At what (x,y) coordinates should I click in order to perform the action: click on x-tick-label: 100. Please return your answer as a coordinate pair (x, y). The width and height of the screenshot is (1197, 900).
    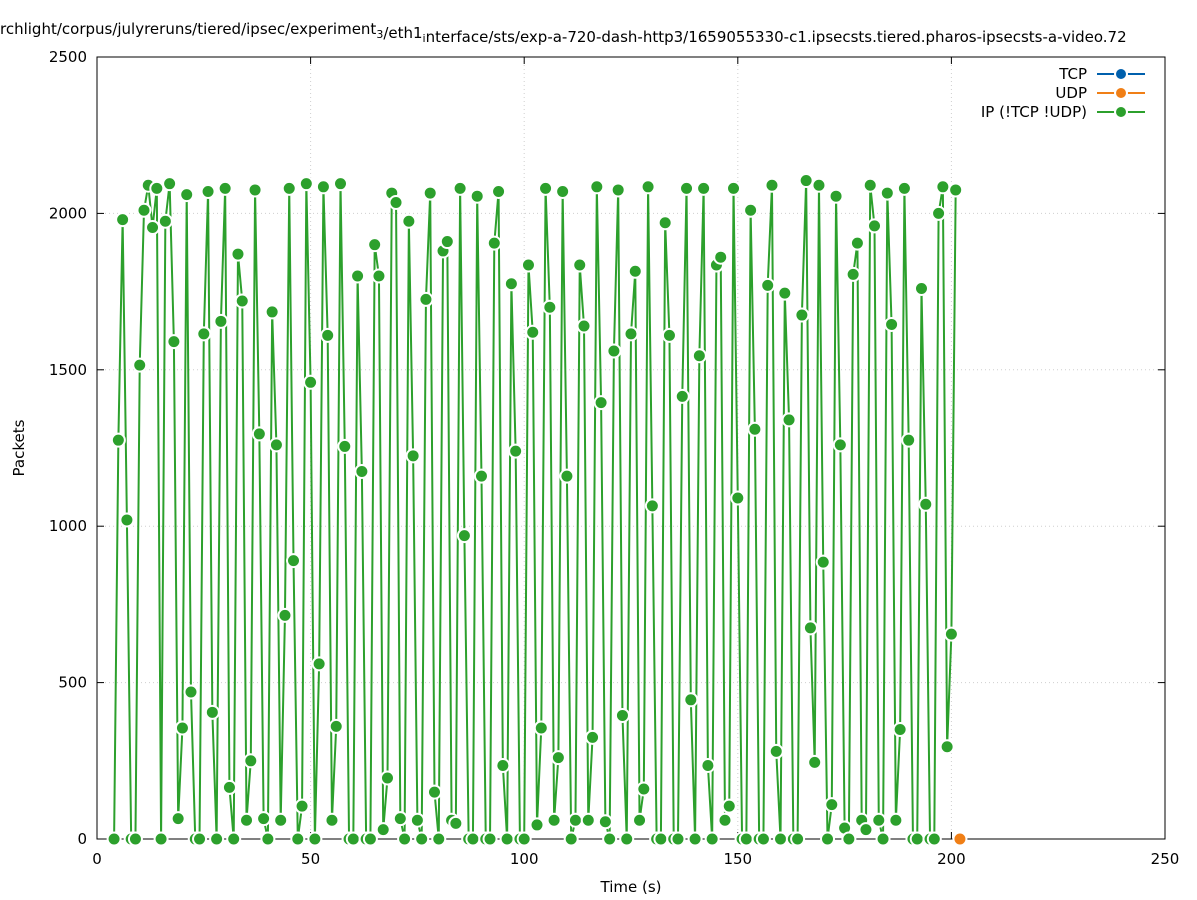
    Looking at the image, I should click on (524, 859).